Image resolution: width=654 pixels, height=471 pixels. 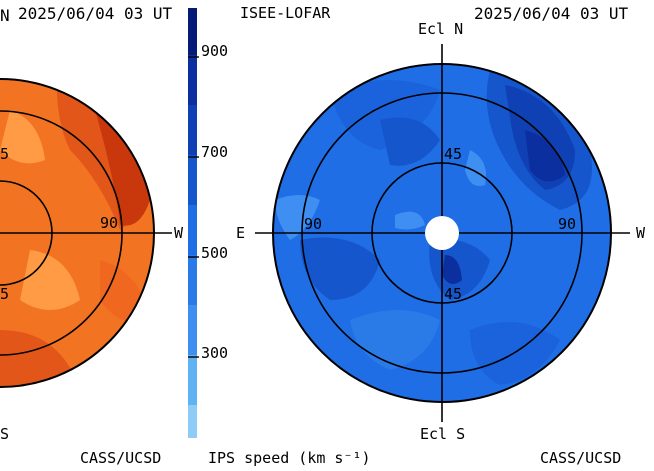 I want to click on right-timestamp: 2025/06/04 03 UT, so click(x=551, y=13).